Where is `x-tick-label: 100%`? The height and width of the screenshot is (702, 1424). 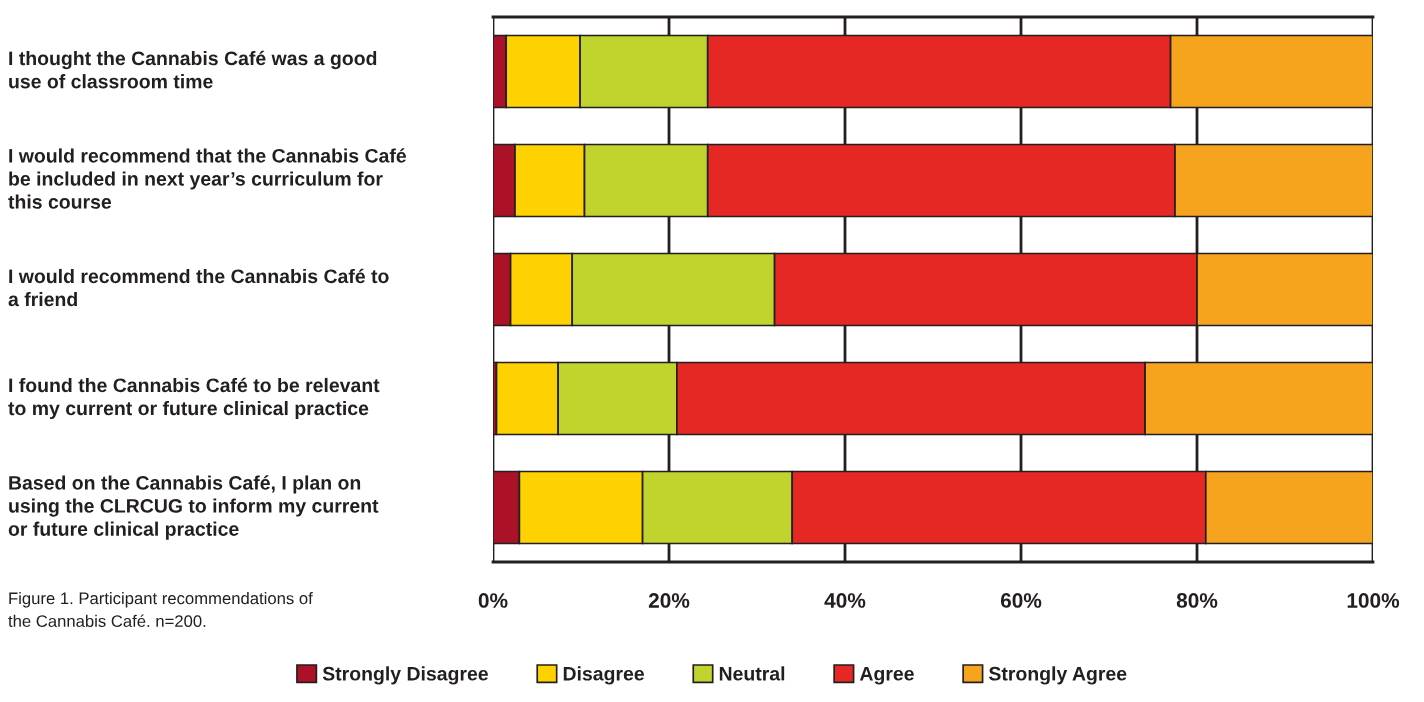 x-tick-label: 100% is located at coordinates (1373, 600).